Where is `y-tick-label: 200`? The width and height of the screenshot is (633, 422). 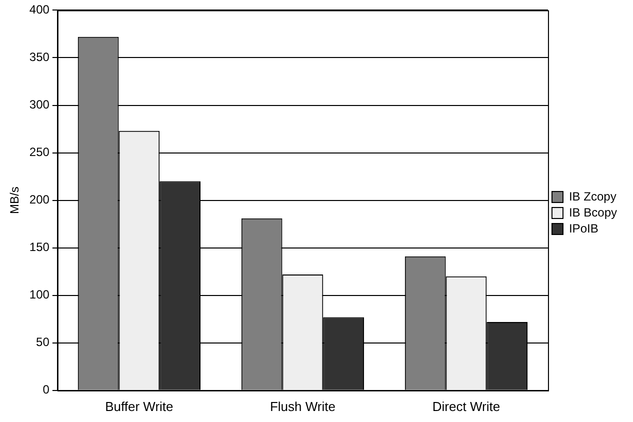 y-tick-label: 200 is located at coordinates (39, 199).